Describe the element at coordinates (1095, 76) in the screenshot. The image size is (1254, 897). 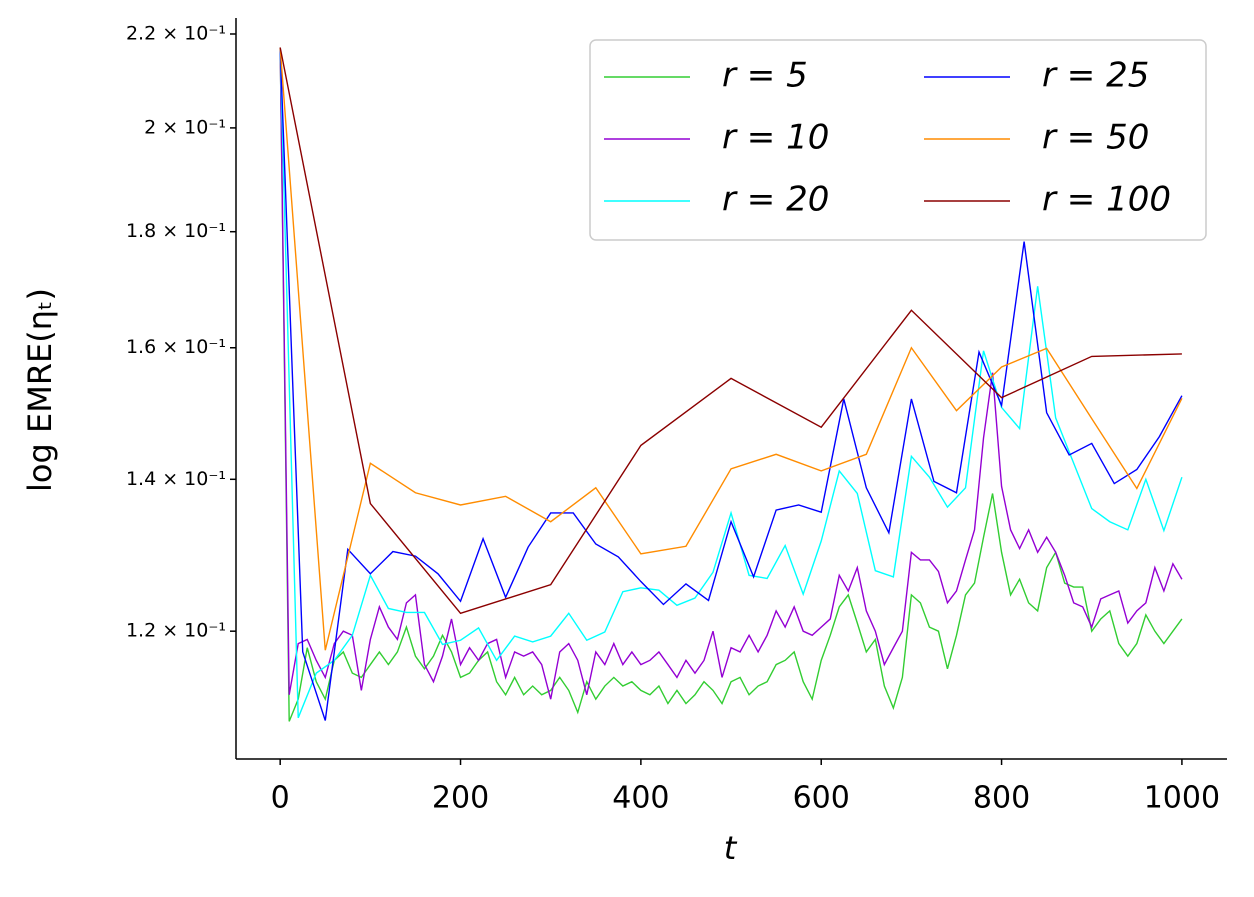
I see `legend-label: r = 25` at that location.